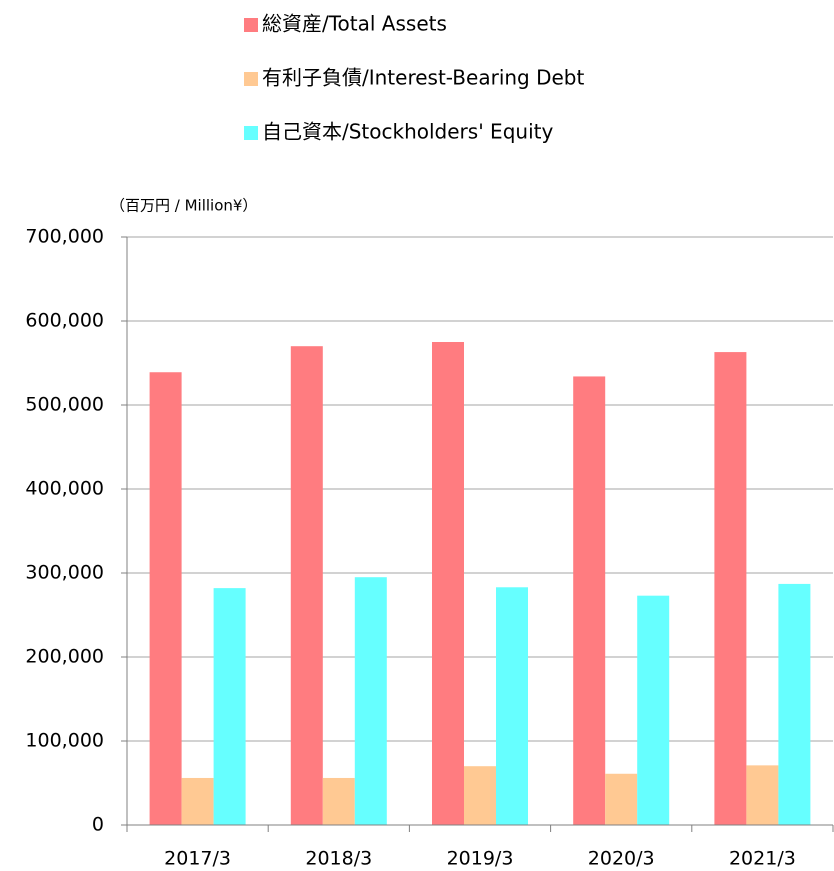 The image size is (834, 871). I want to click on y-tick-label: 600,000, so click(64, 321).